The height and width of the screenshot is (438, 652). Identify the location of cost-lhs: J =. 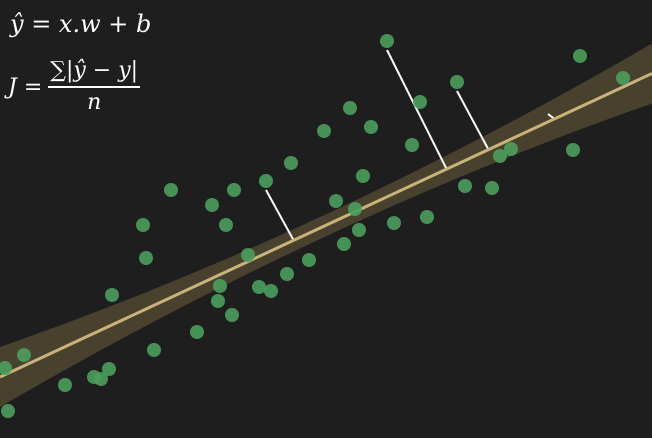
(25, 87).